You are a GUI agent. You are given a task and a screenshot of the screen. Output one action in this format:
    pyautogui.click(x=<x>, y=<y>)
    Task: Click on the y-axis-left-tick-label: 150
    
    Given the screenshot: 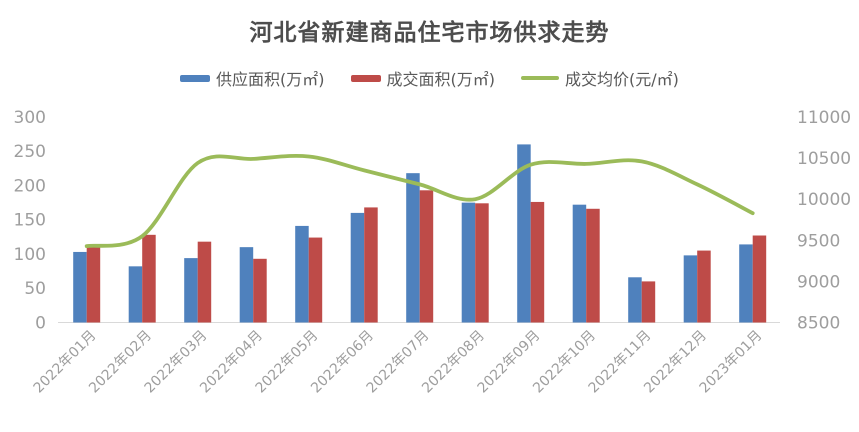 What is the action you would take?
    pyautogui.click(x=30, y=221)
    